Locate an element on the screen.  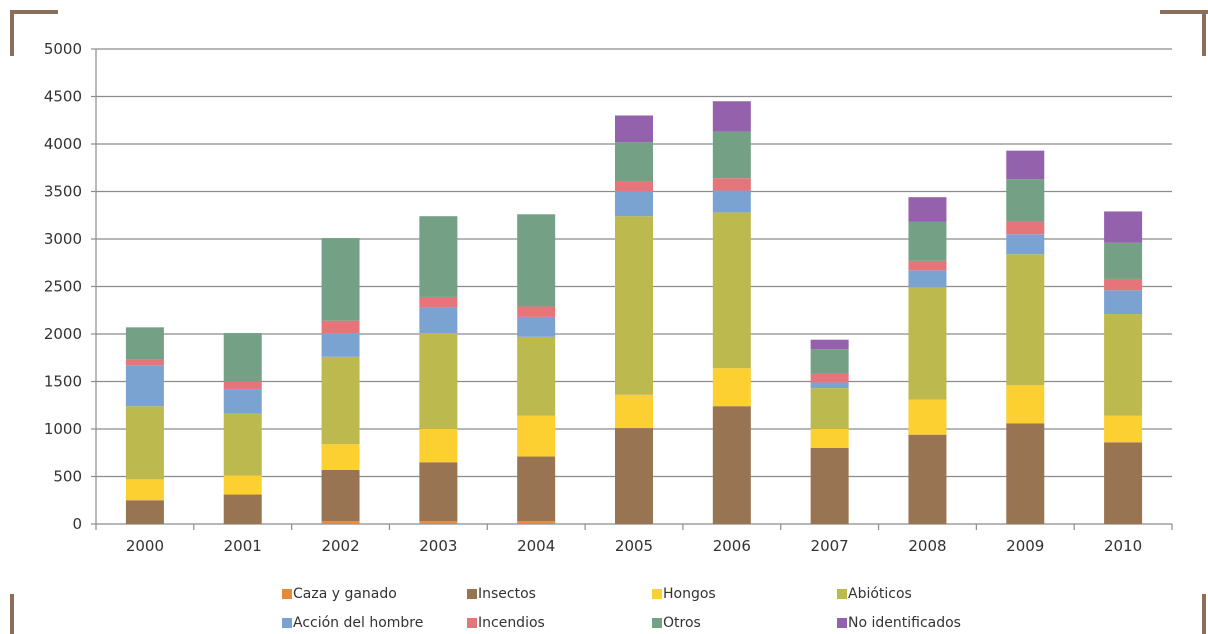
y-tick-label: 1000 is located at coordinates (63, 429).